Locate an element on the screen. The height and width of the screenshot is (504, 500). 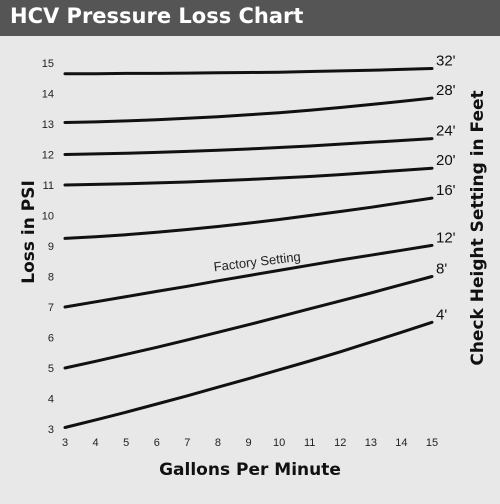
series-label: 24' is located at coordinates (446, 131).